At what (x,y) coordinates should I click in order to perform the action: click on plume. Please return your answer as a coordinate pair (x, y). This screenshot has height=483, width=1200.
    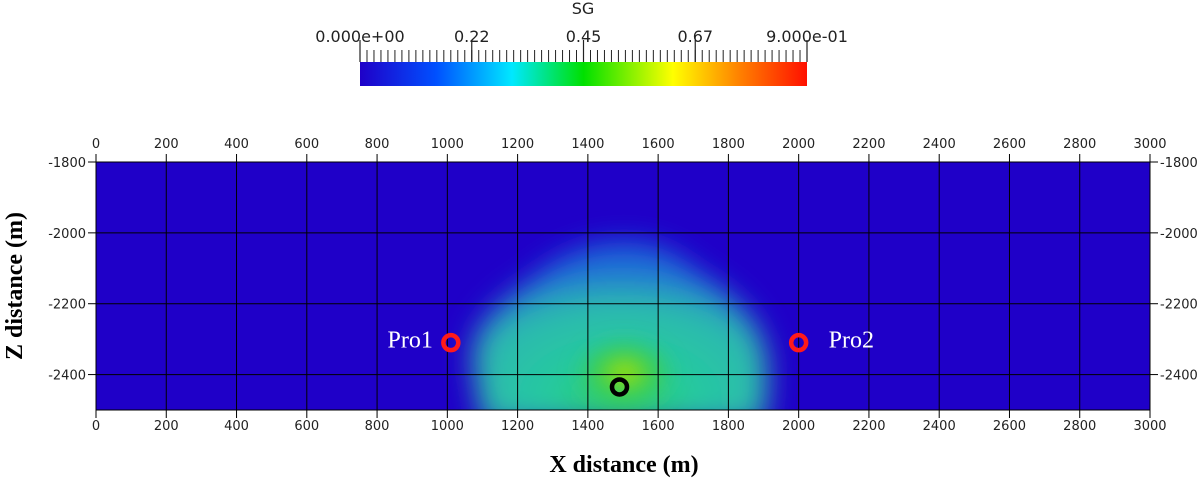
    Looking at the image, I should click on (620, 326).